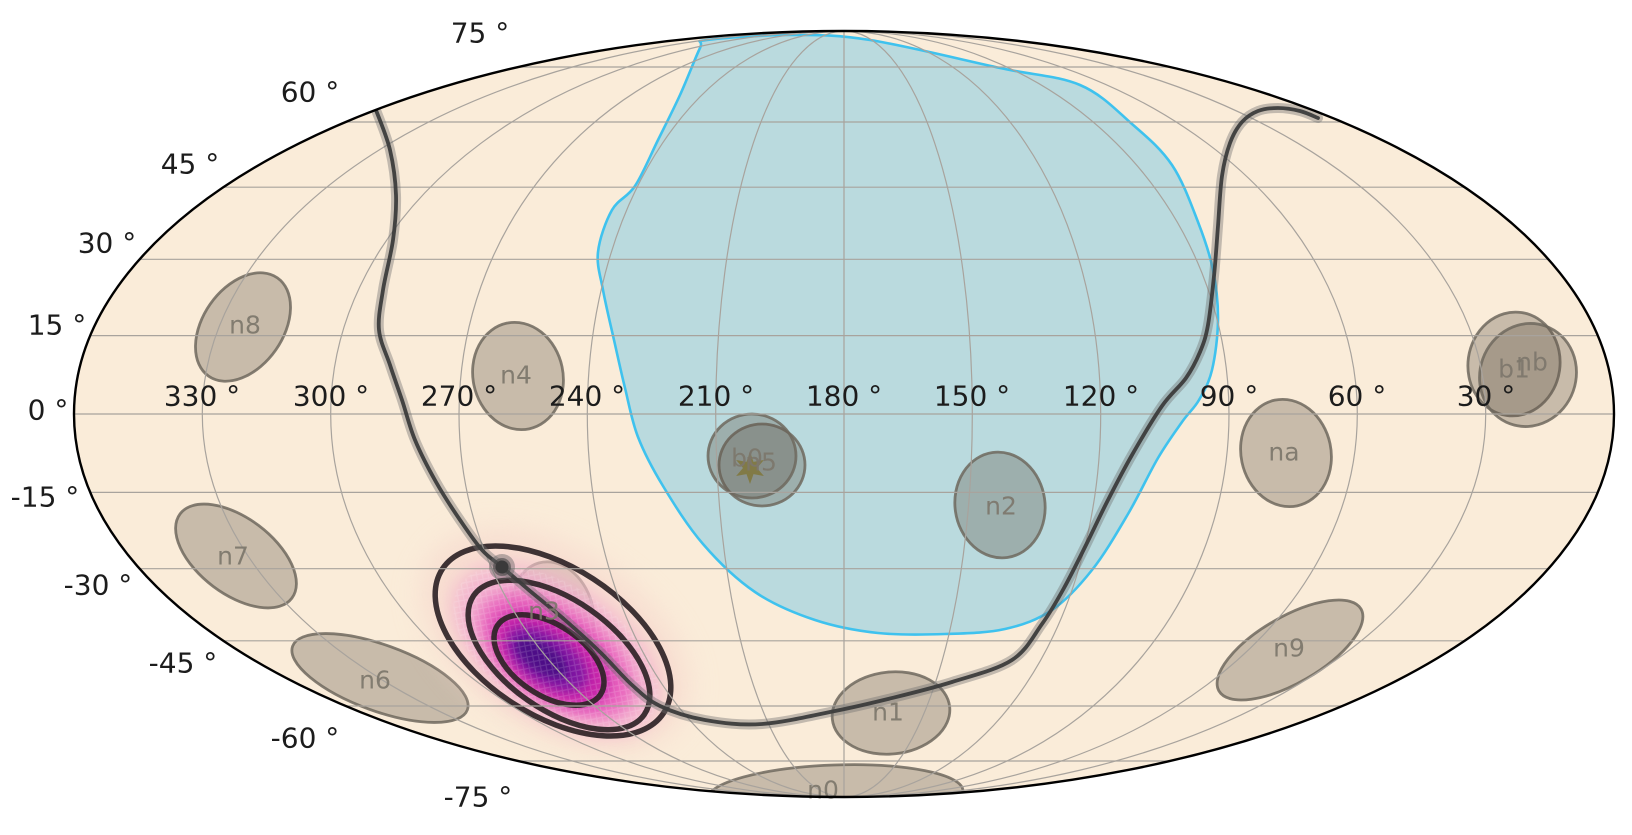 Image resolution: width=1632 pixels, height=835 pixels. I want to click on detector-b0-label: b0, so click(747, 458).